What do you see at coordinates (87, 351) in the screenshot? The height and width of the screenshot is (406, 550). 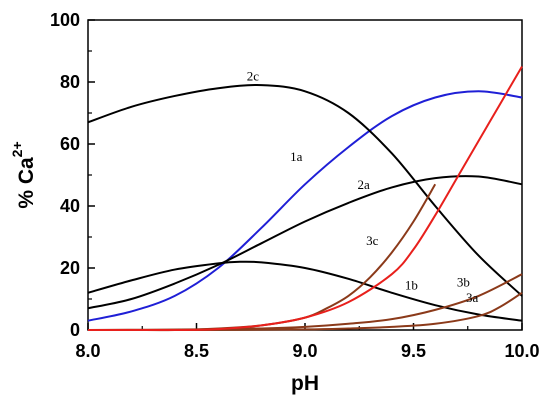 I see `x-tick-label: 8.0` at bounding box center [87, 351].